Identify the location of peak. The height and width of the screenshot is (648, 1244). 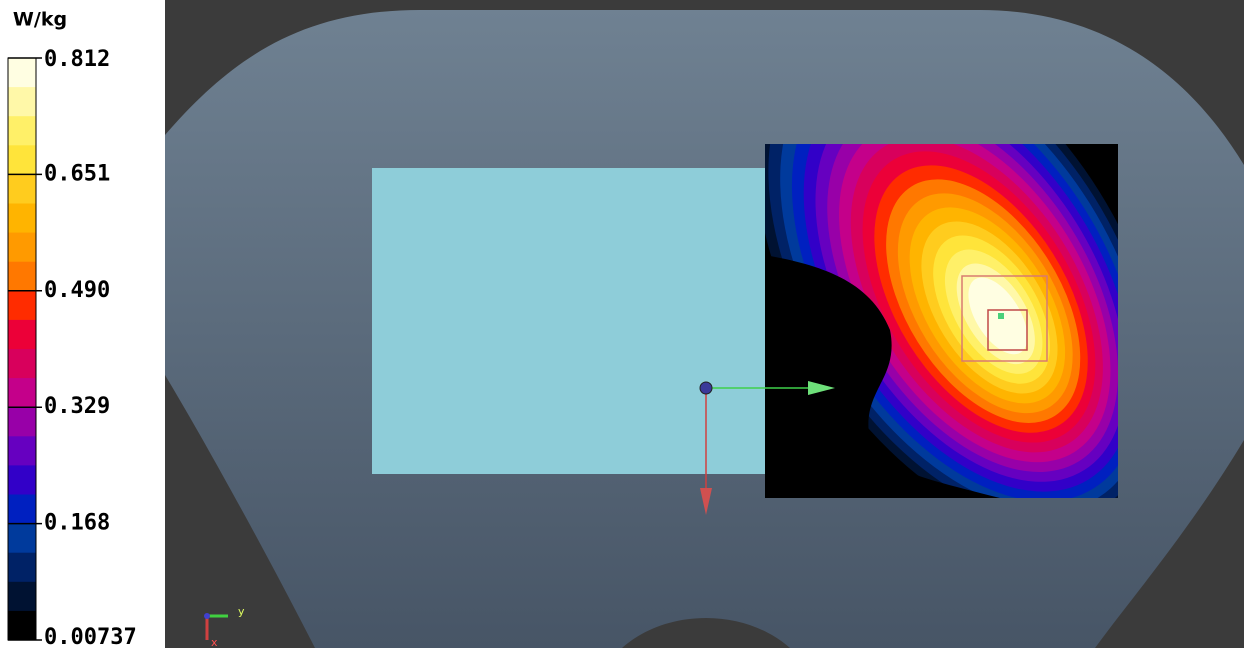
(1001, 316).